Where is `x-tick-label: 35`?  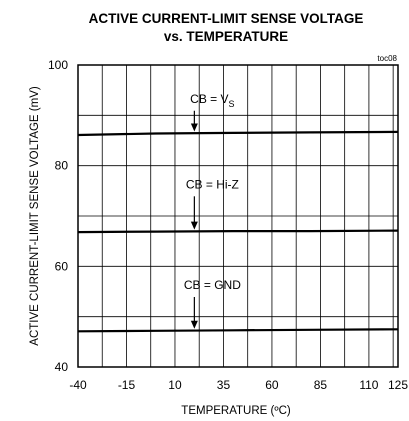 x-tick-label: 35 is located at coordinates (224, 385).